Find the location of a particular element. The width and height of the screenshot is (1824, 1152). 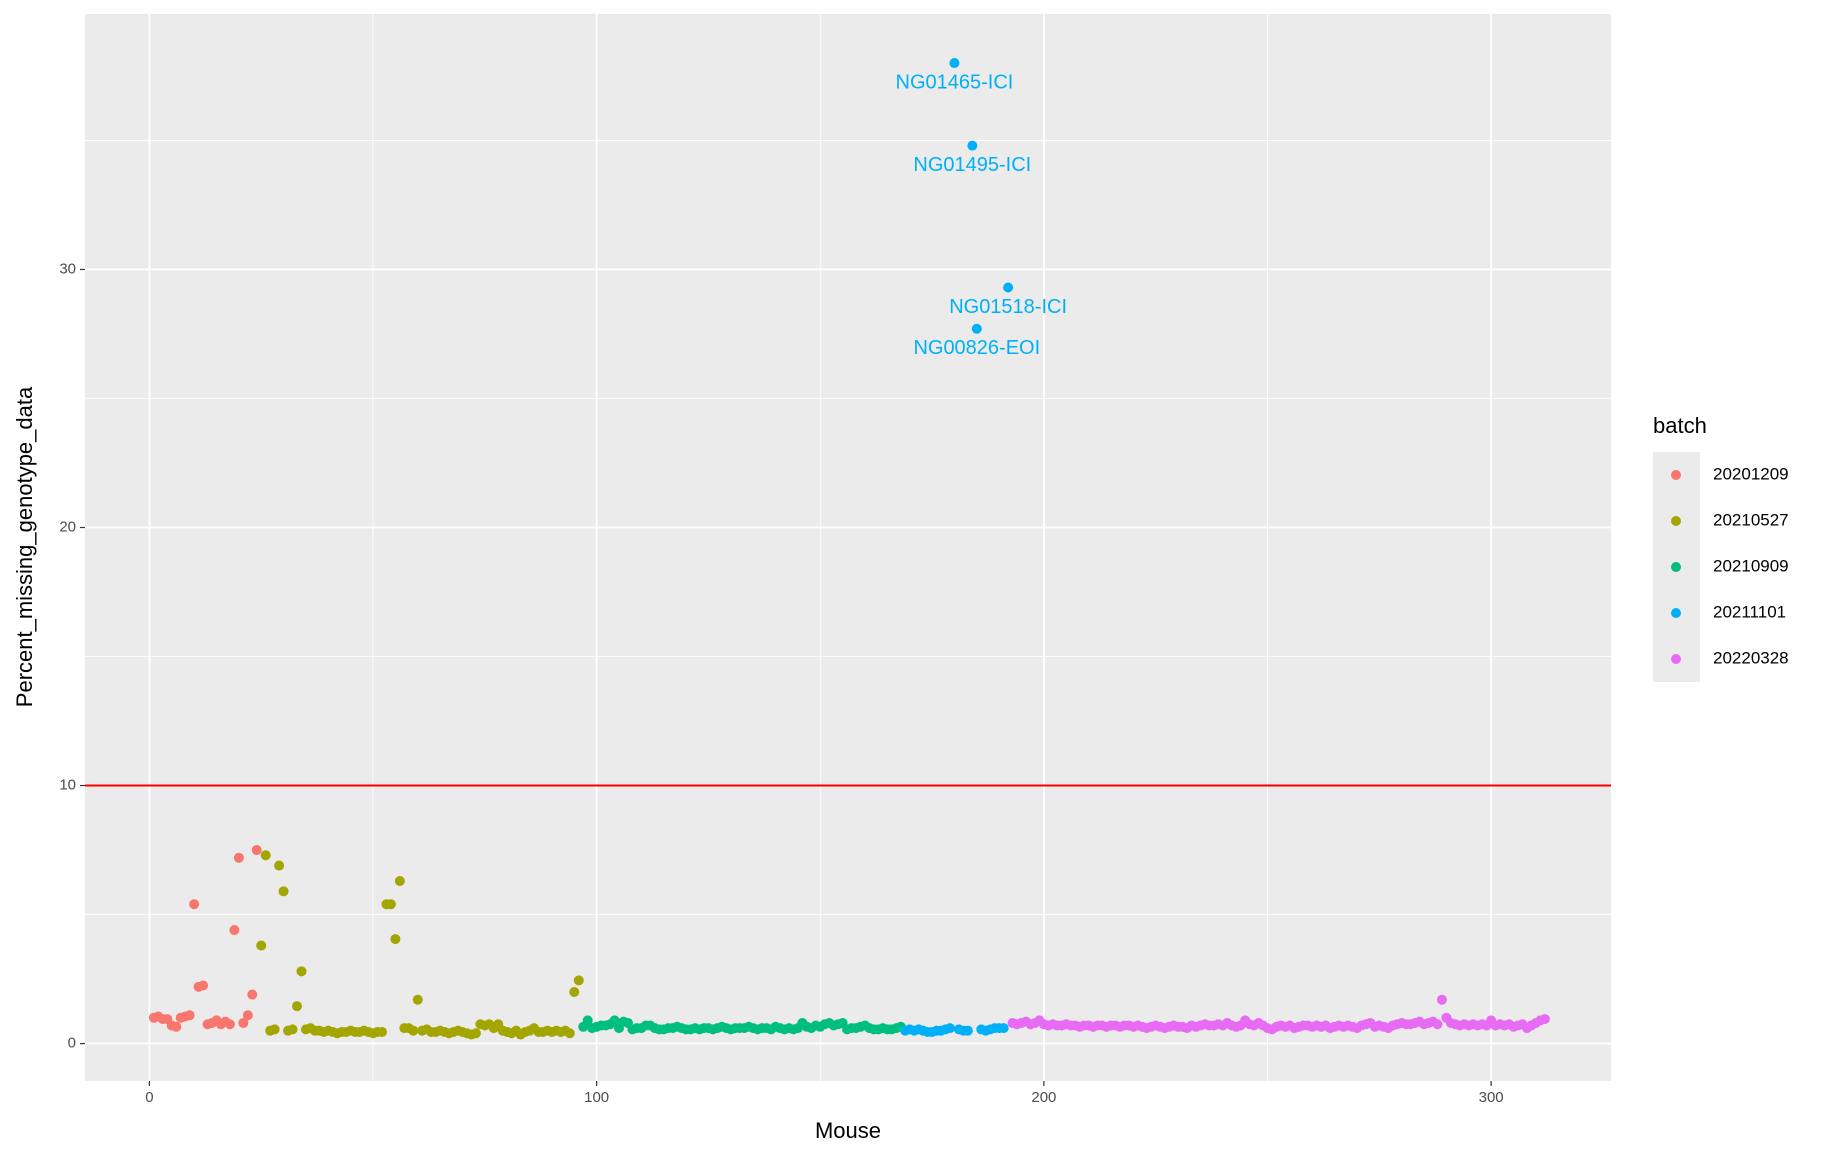

point-label: NG00826-EOI is located at coordinates (976, 348).